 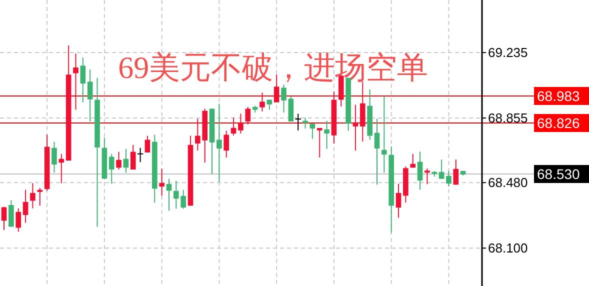 I want to click on y-tick-label: 69.235, so click(x=508, y=52).